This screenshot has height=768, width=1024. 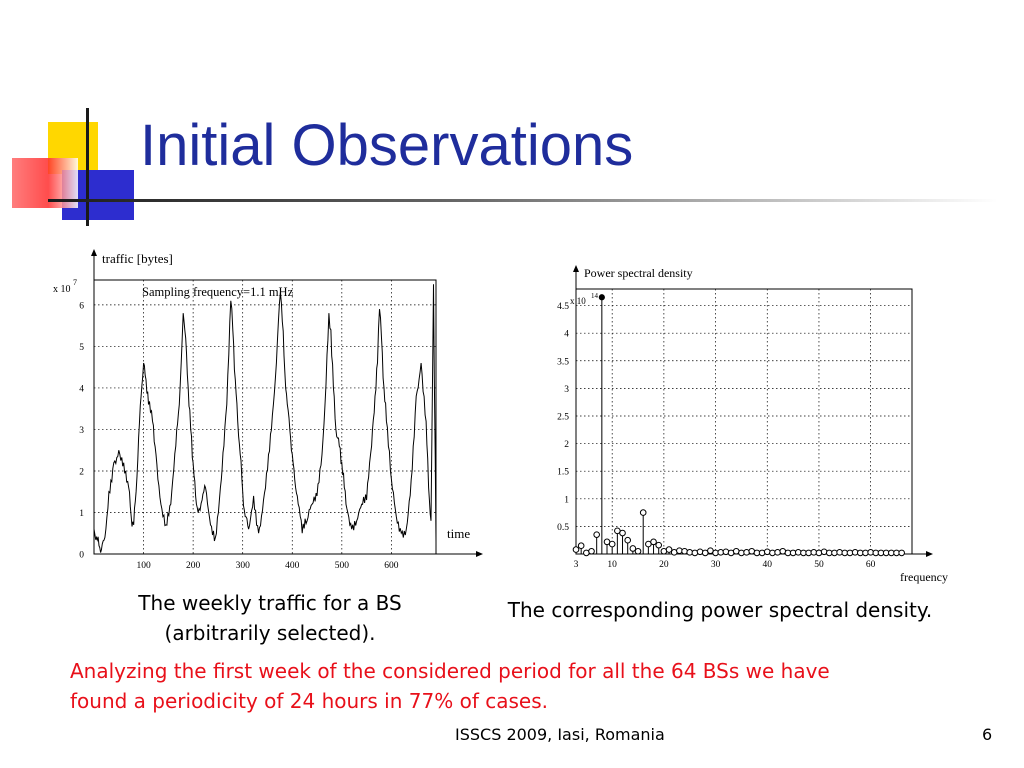 I want to click on traffic-x-tick-label: 500, so click(x=342, y=566).